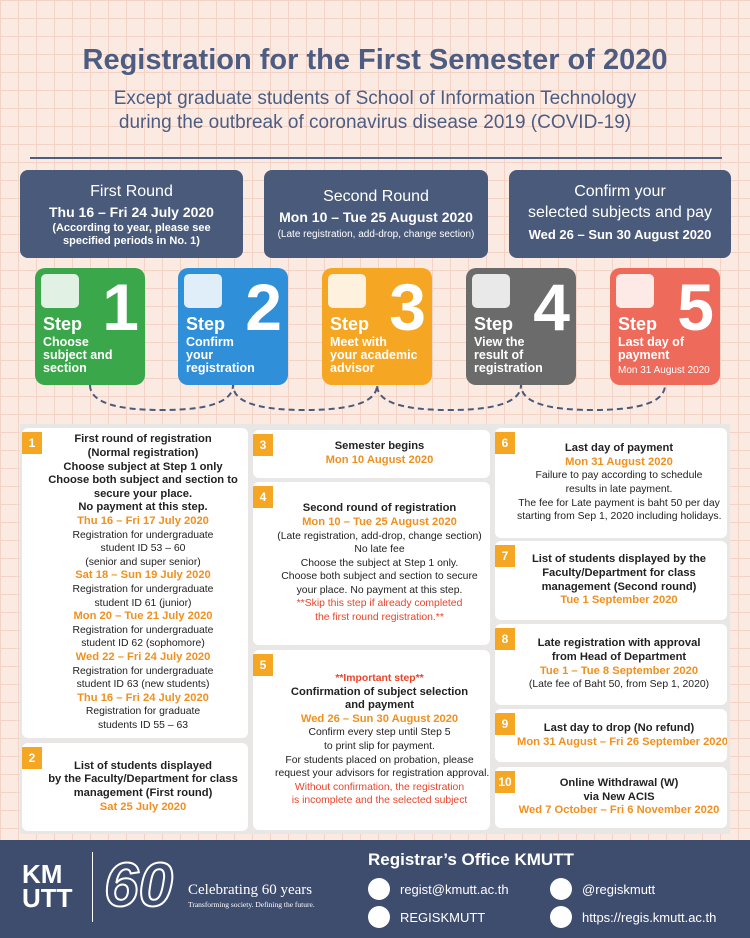  I want to click on item-text: No late fee, so click(379, 550).